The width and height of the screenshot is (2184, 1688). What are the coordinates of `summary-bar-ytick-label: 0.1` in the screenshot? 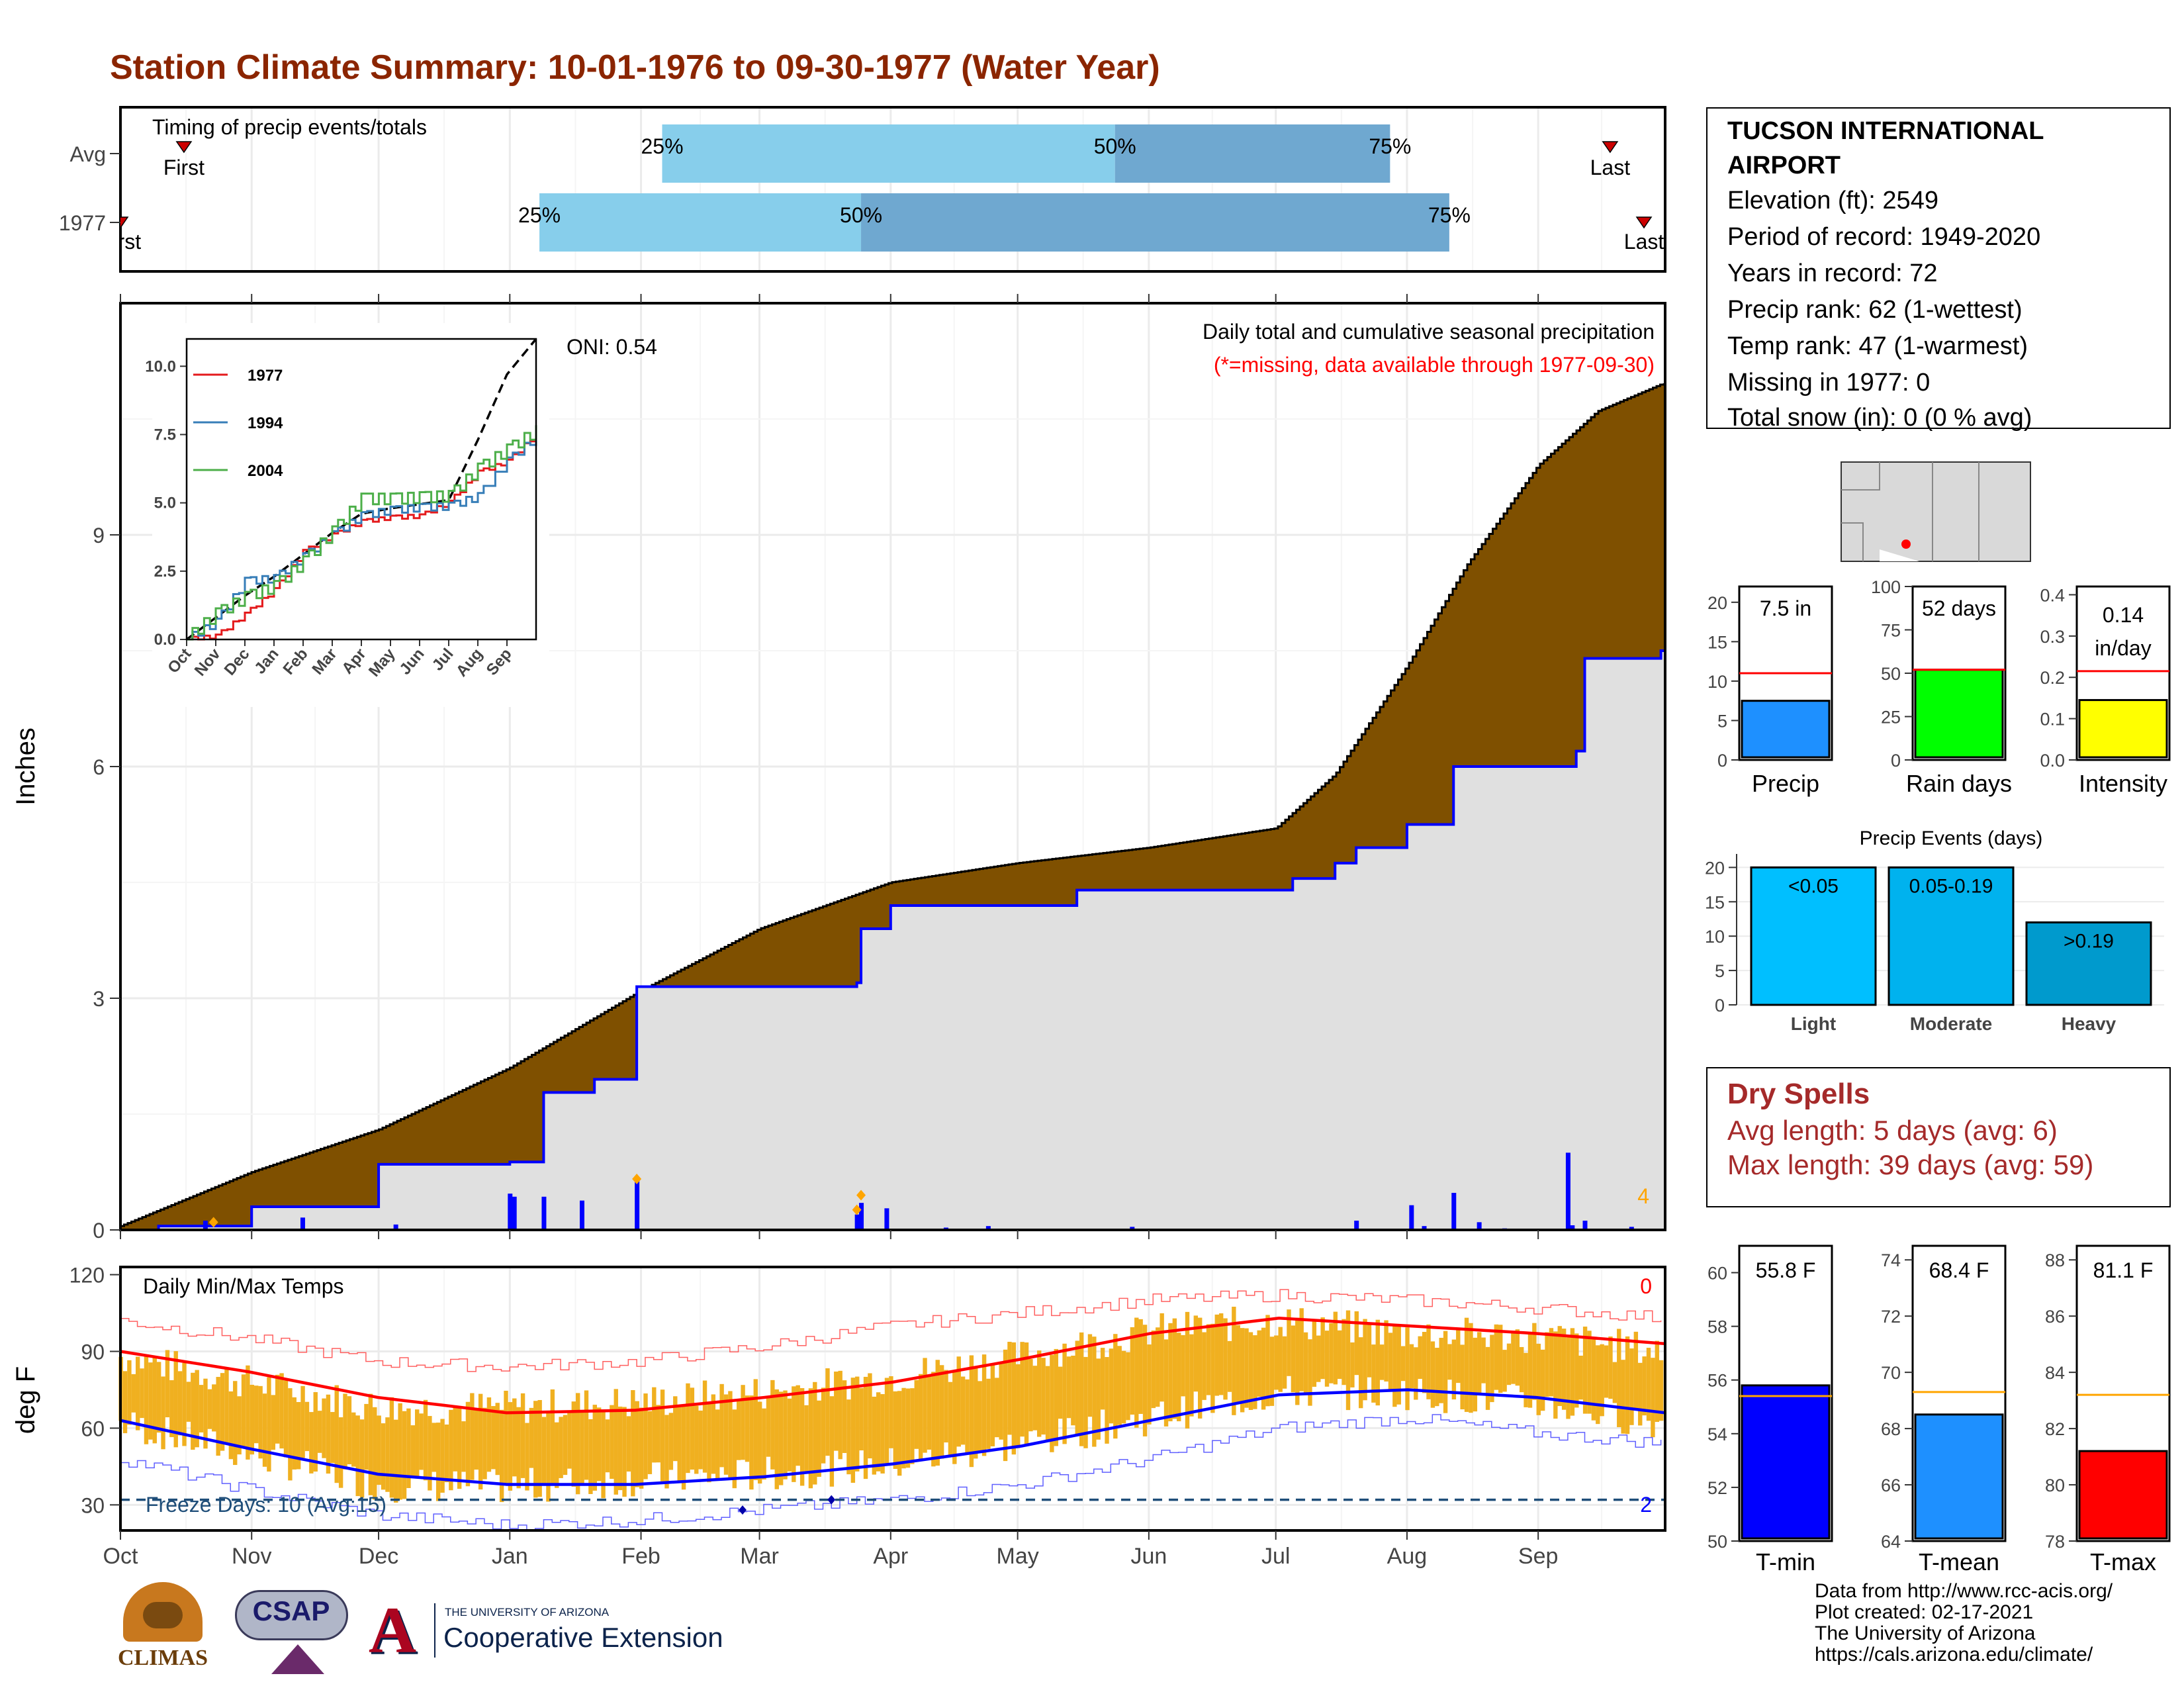 It's located at (2052, 719).